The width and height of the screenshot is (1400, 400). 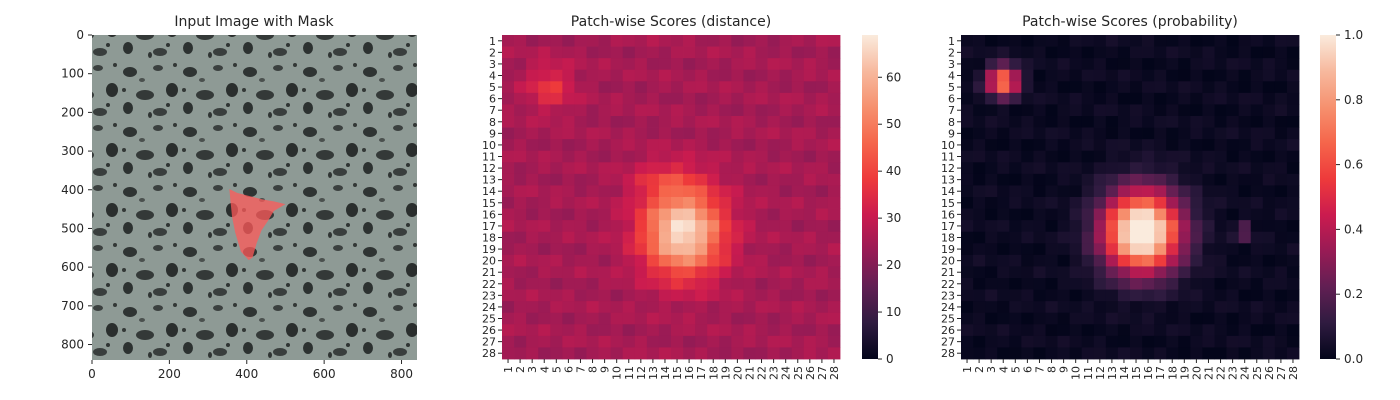 What do you see at coordinates (948, 330) in the screenshot?
I see `y-tick-label: 26` at bounding box center [948, 330].